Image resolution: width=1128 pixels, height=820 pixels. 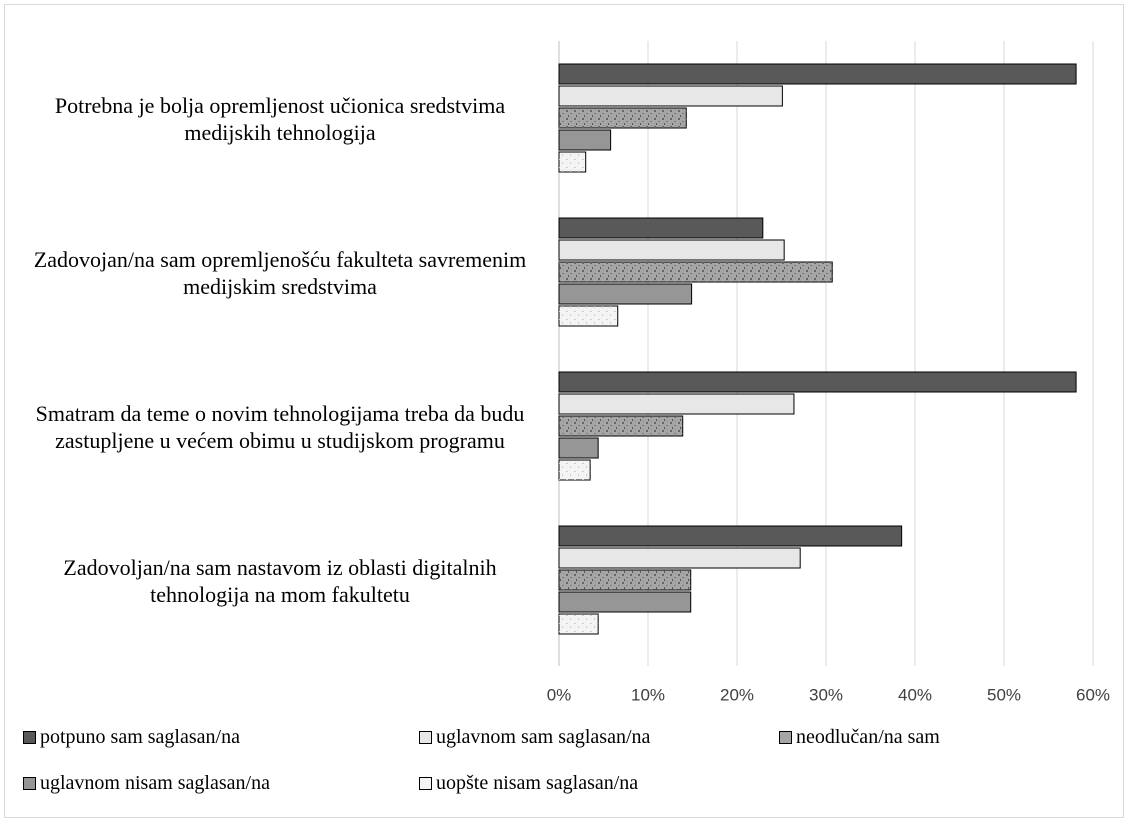 I want to click on x-tick-label: 0%, so click(x=559, y=694).